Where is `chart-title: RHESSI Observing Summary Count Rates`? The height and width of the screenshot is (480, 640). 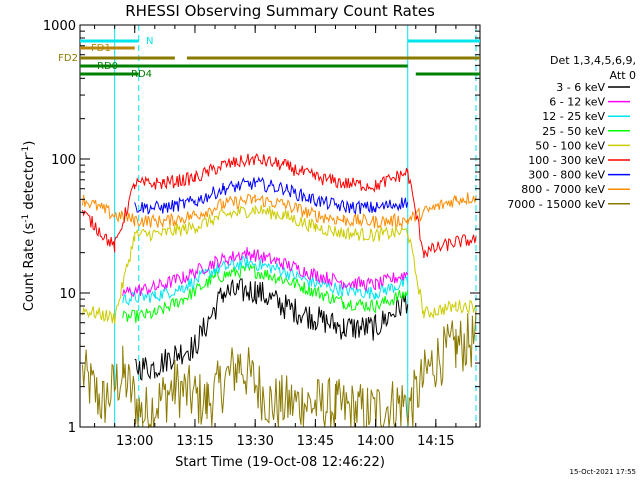 chart-title: RHESSI Observing Summary Count Rates is located at coordinates (280, 11).